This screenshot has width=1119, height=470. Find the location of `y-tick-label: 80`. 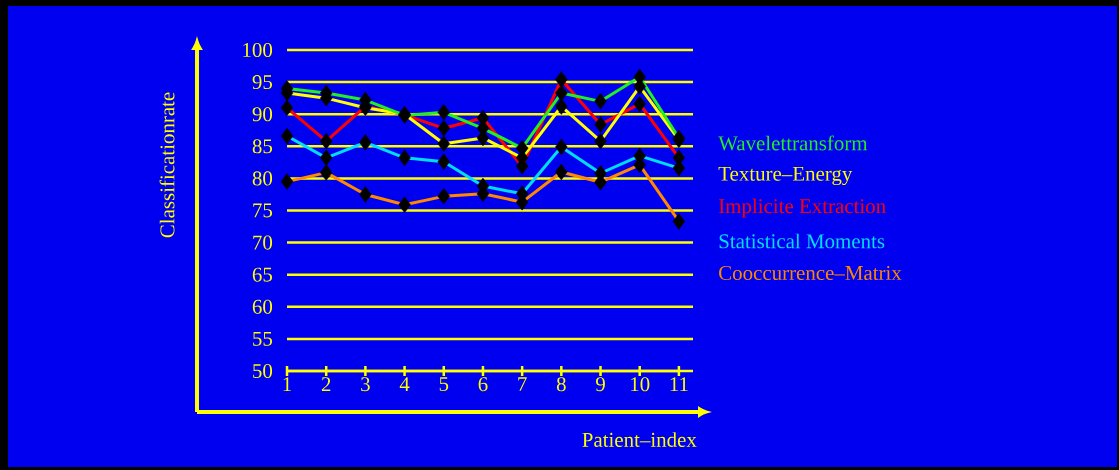

y-tick-label: 80 is located at coordinates (262, 178).